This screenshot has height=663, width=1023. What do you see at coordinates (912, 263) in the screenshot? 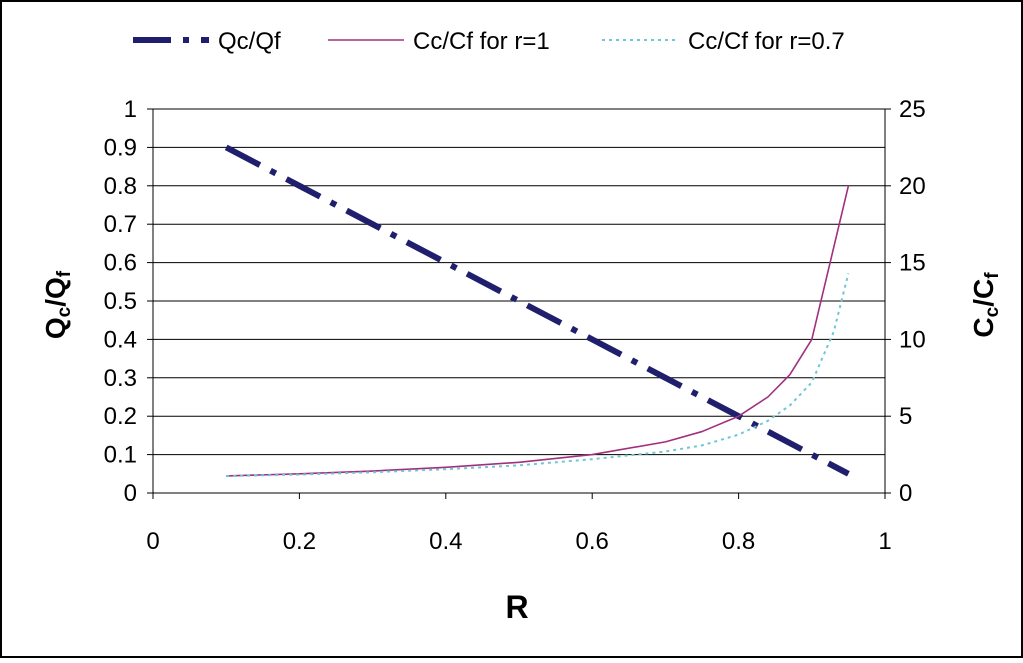
I see `y-right-tick-label: 15` at bounding box center [912, 263].